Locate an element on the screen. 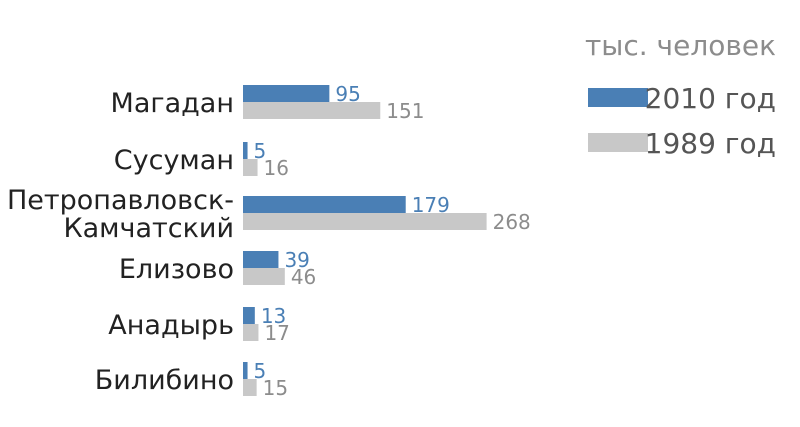  category-label: Сусуман is located at coordinates (174, 160).